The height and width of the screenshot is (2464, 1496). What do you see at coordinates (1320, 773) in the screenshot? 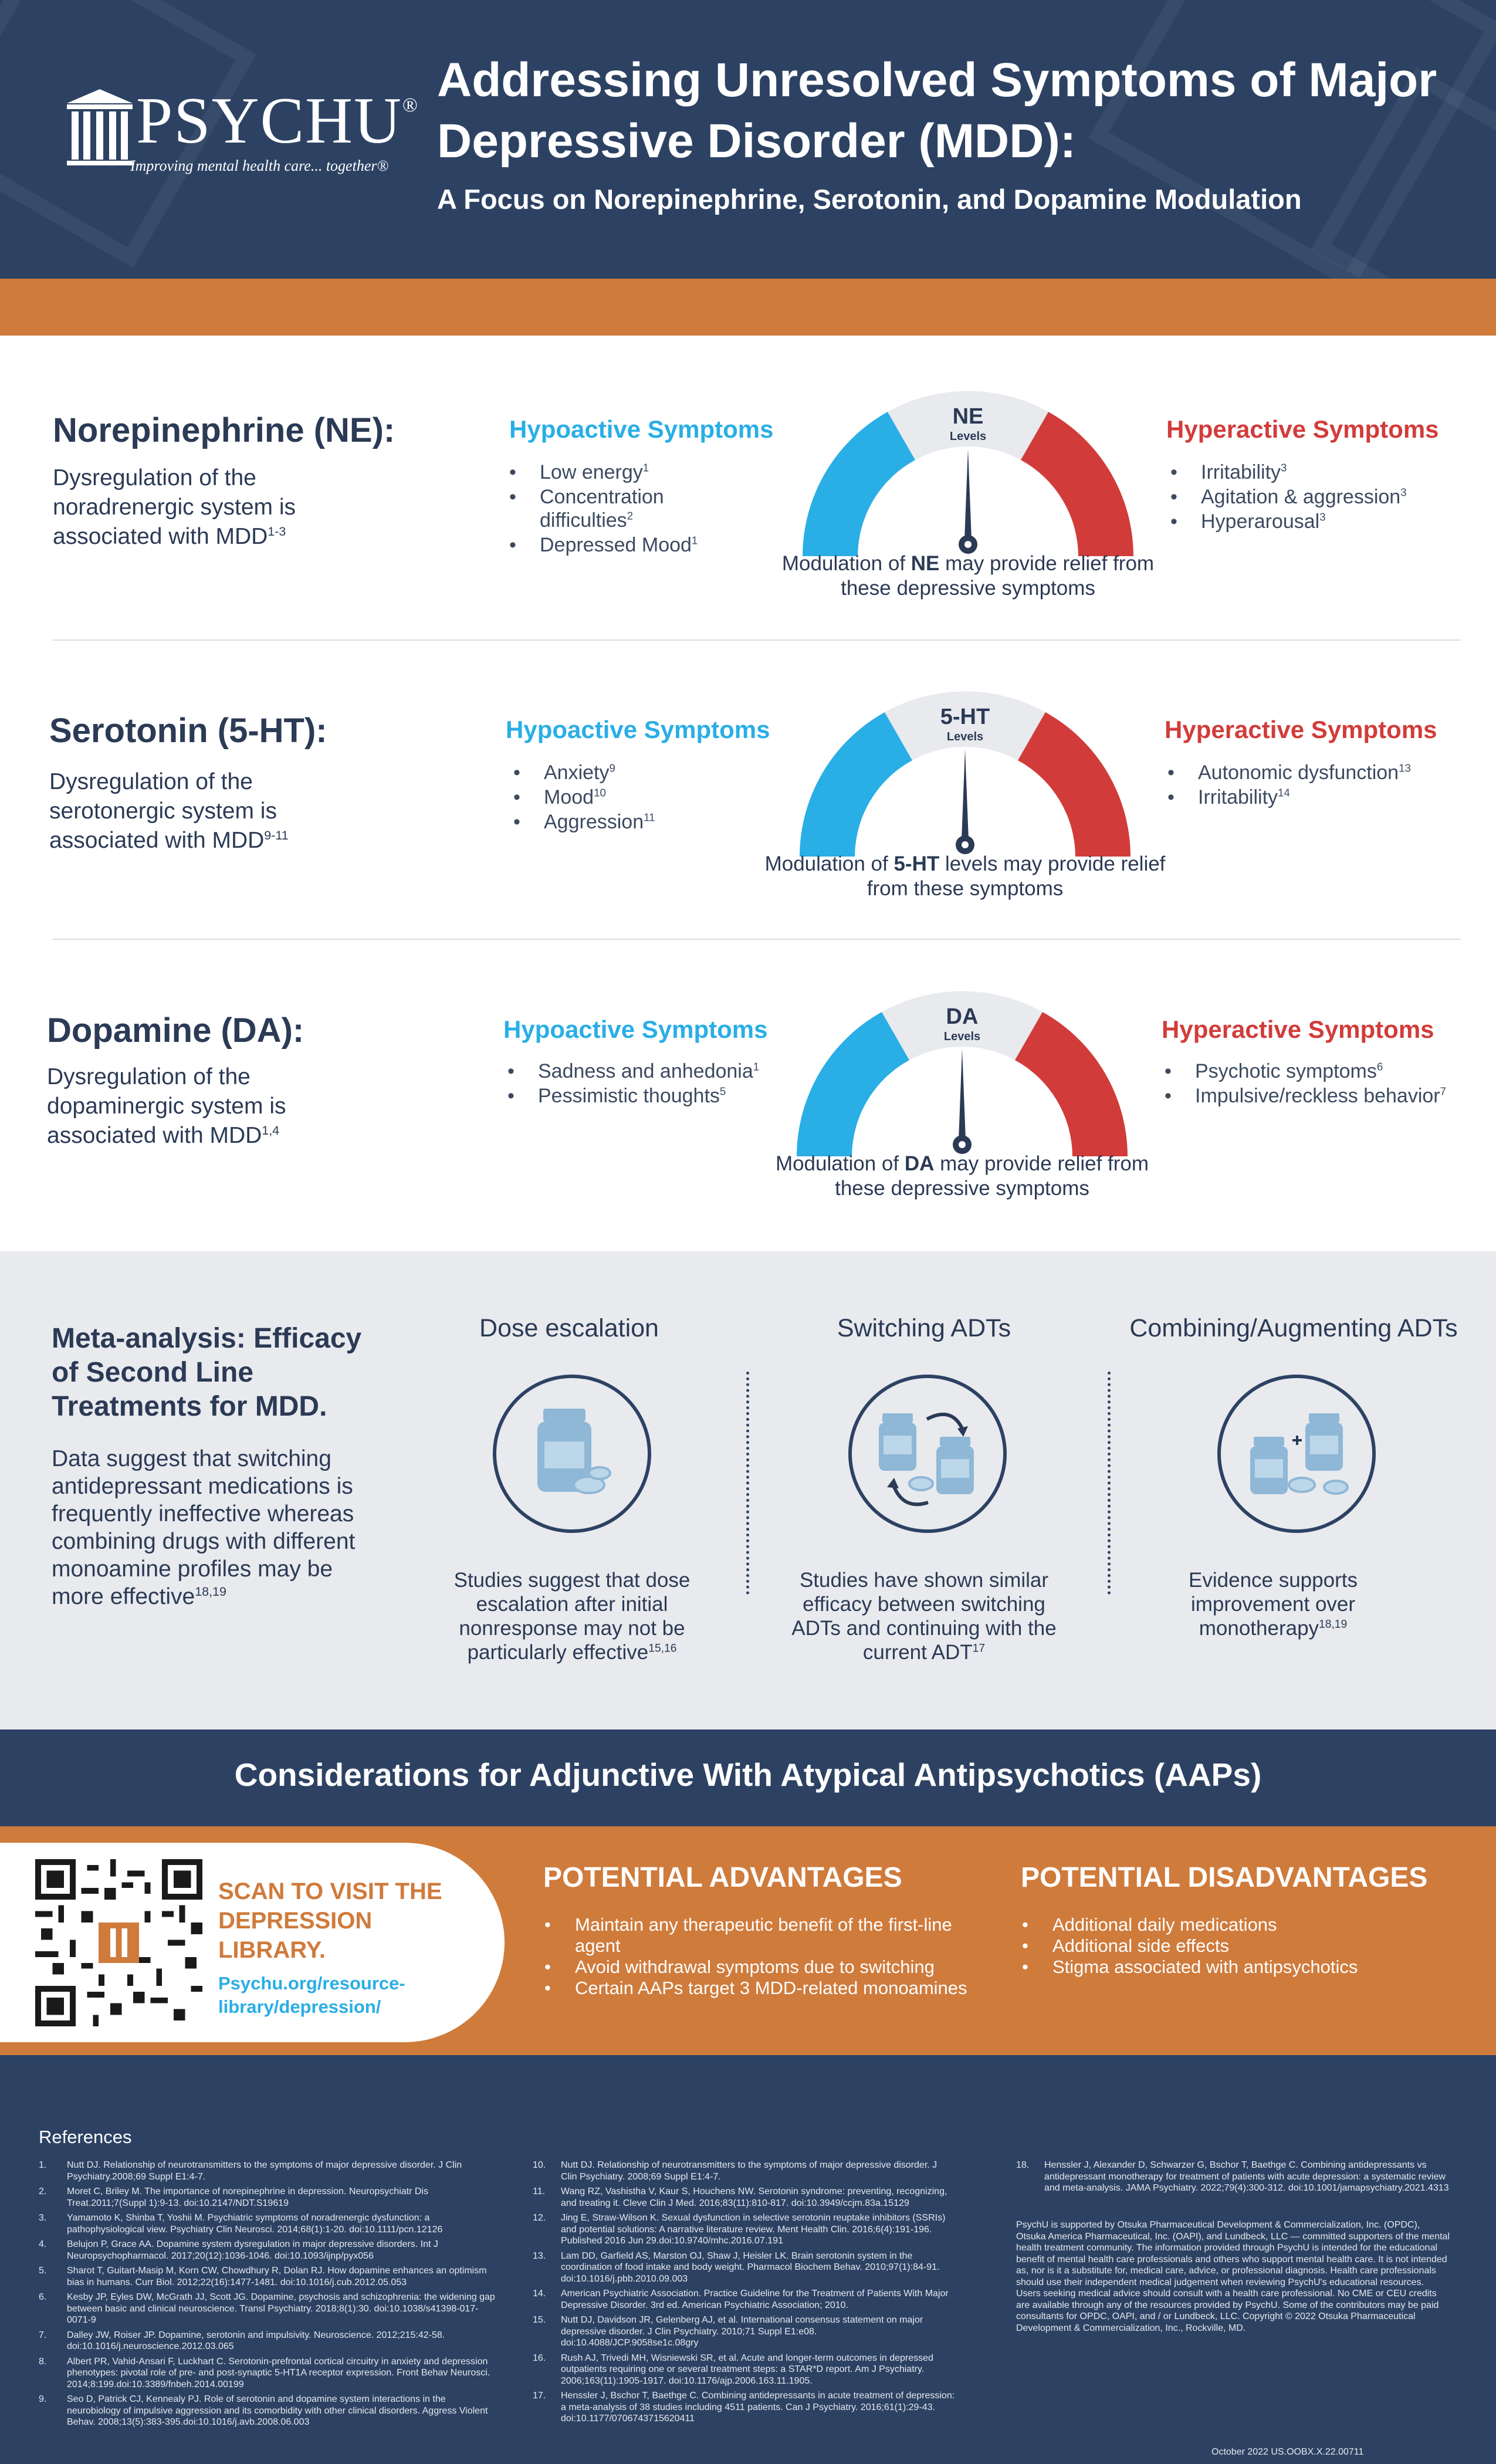
I see `list-item: Autonomic dysfunction13` at bounding box center [1320, 773].